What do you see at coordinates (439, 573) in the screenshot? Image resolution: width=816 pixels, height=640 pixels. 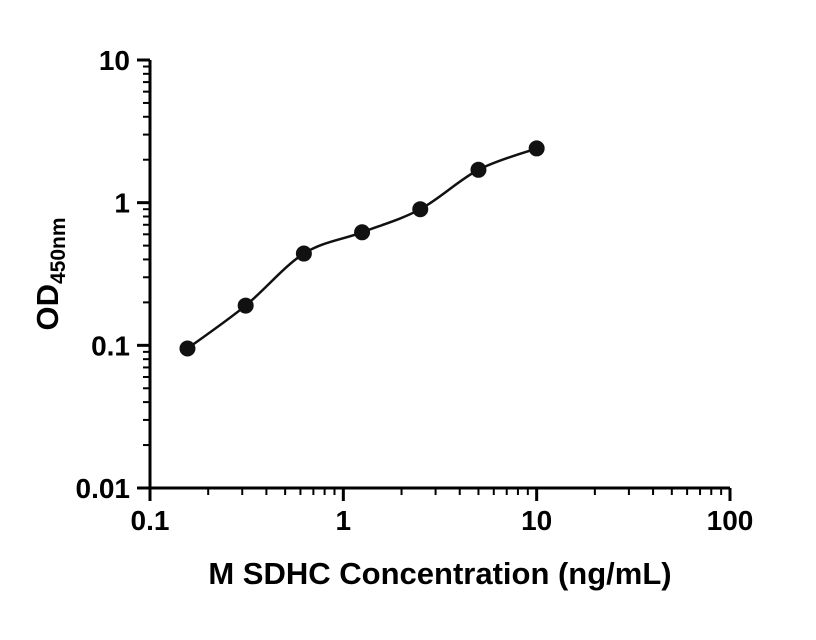 I see `x-axis-title: M SDHC Concentration (ng/mL)` at bounding box center [439, 573].